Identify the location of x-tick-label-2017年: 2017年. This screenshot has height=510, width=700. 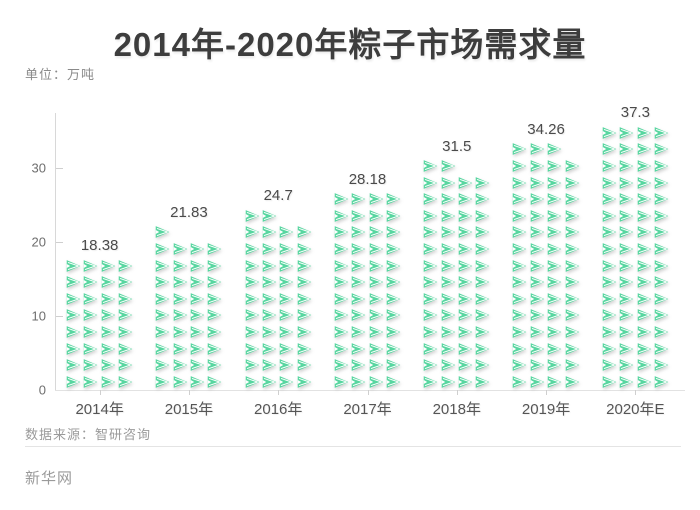
(367, 409).